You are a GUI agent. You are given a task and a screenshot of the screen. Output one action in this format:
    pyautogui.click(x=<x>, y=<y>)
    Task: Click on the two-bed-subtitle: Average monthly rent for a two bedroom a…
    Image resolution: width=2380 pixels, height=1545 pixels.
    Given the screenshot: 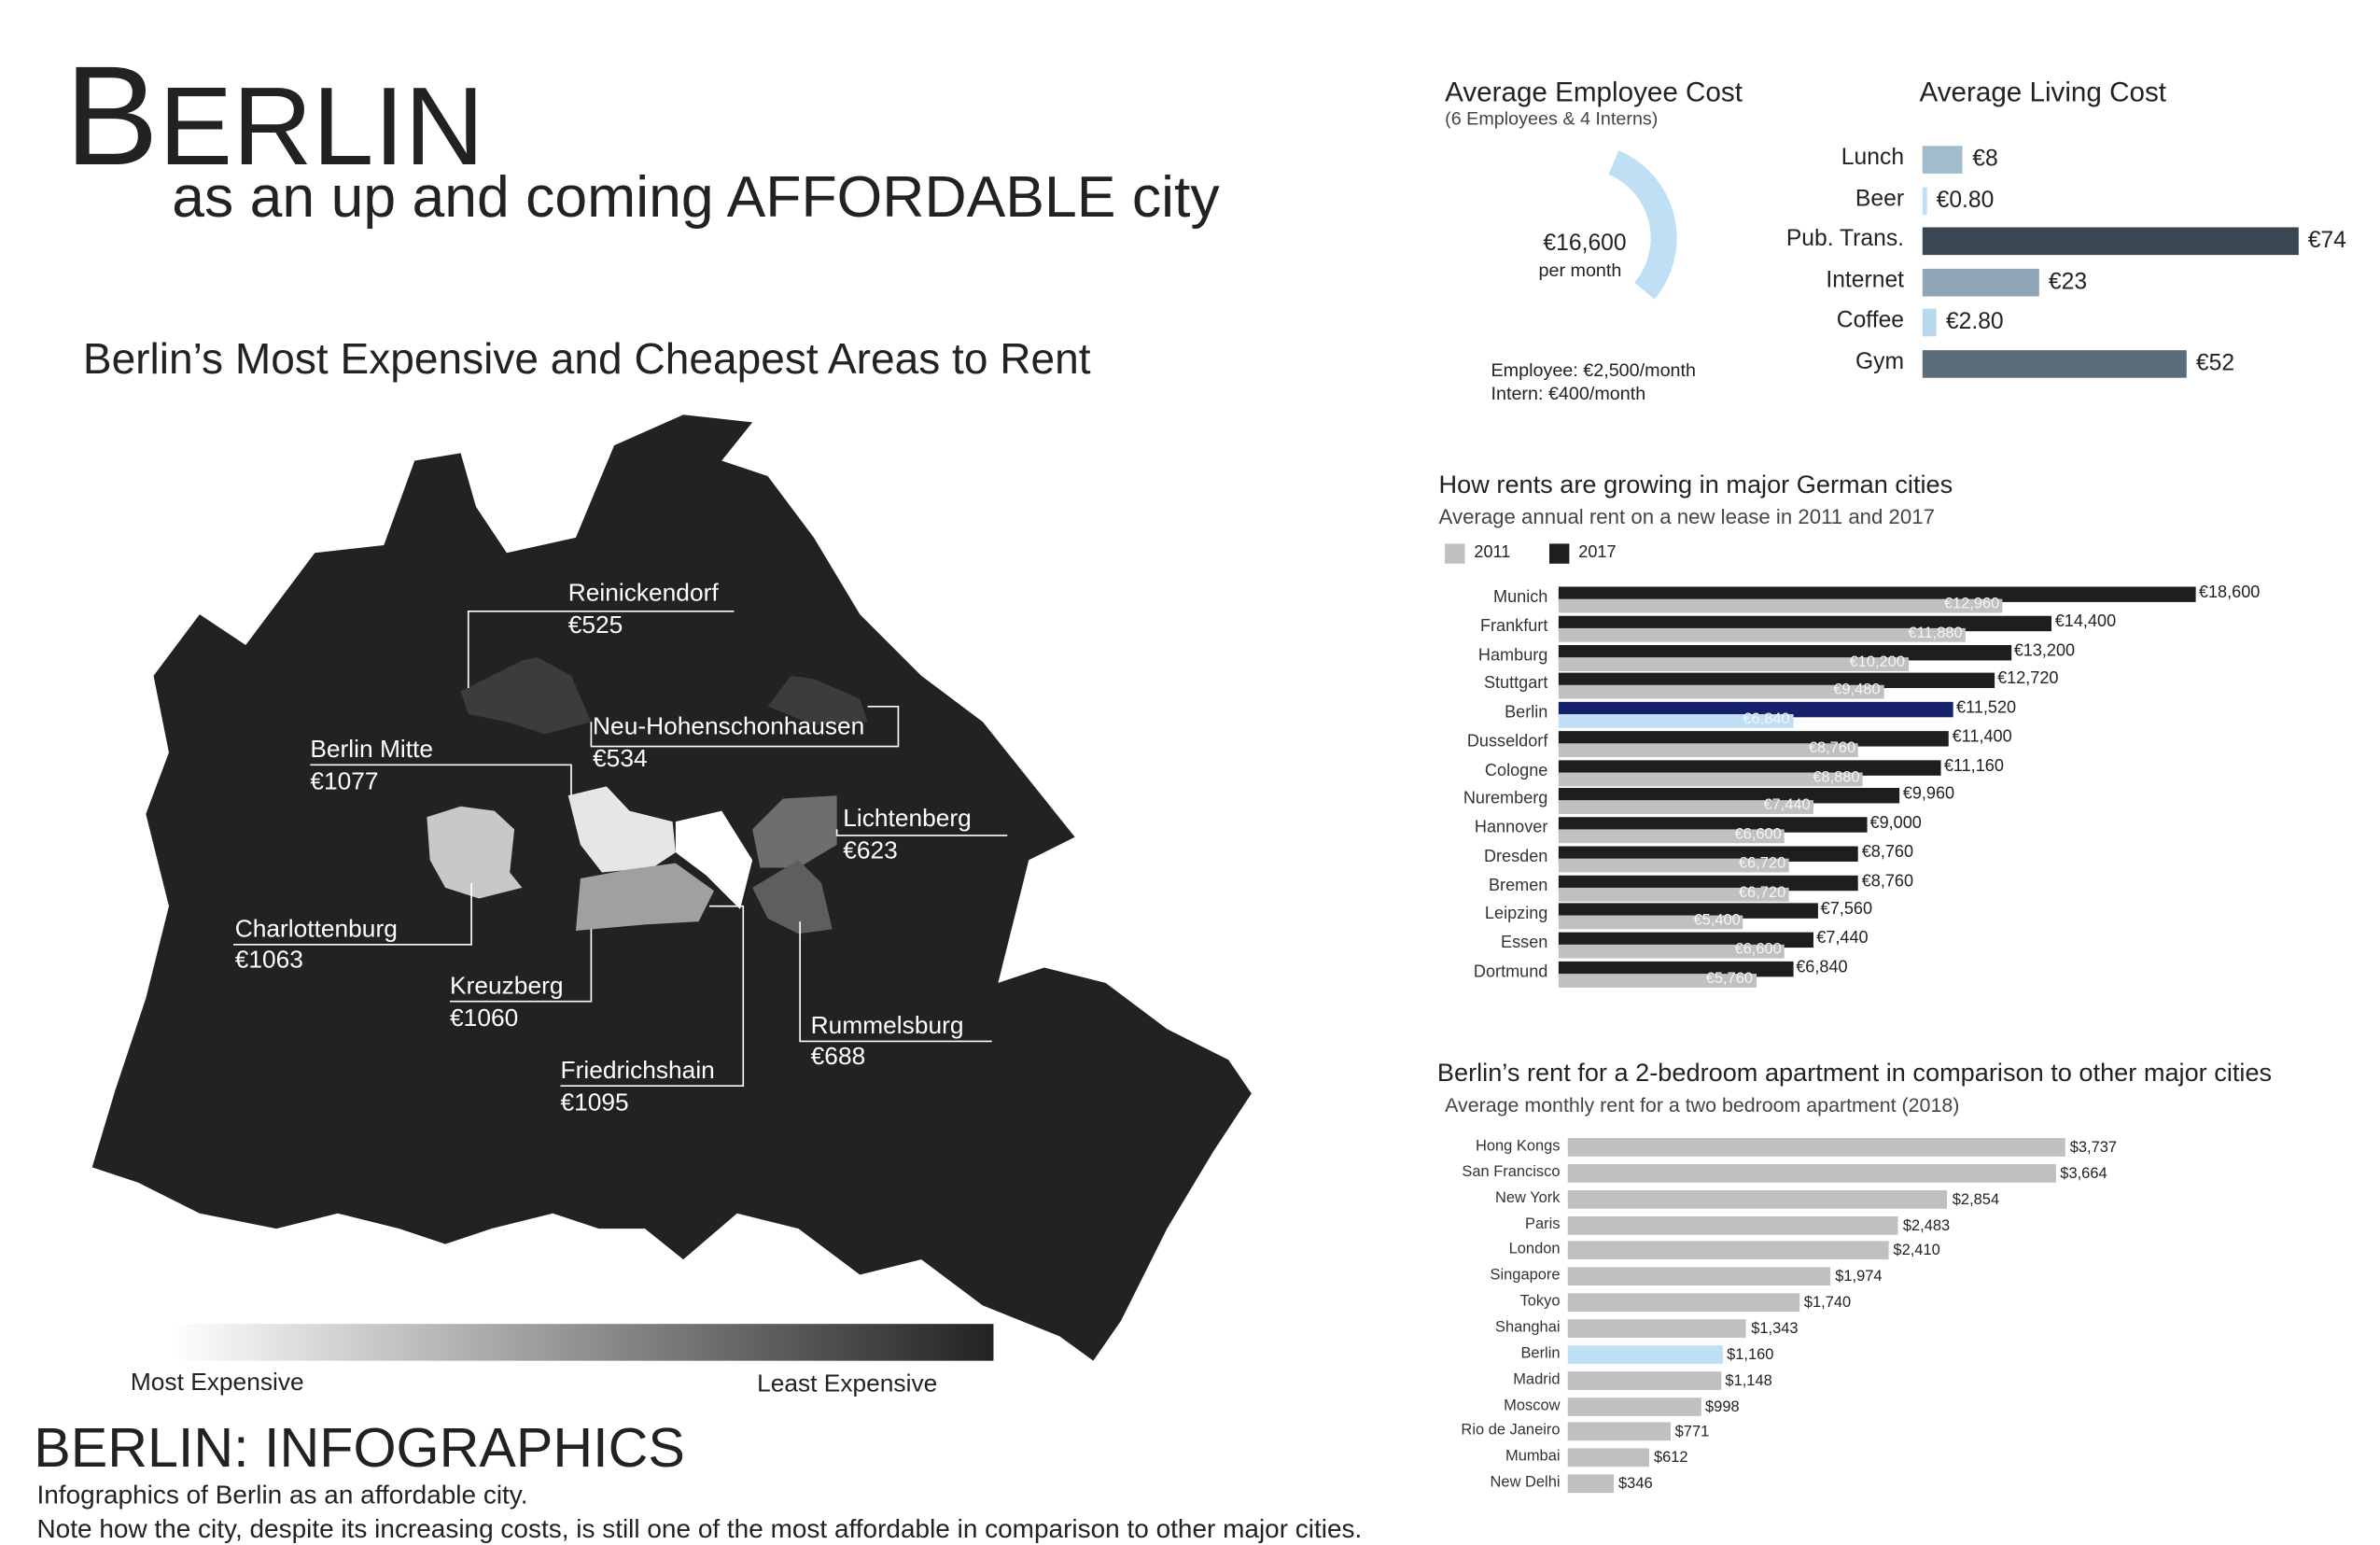 What is the action you would take?
    pyautogui.click(x=1702, y=1105)
    